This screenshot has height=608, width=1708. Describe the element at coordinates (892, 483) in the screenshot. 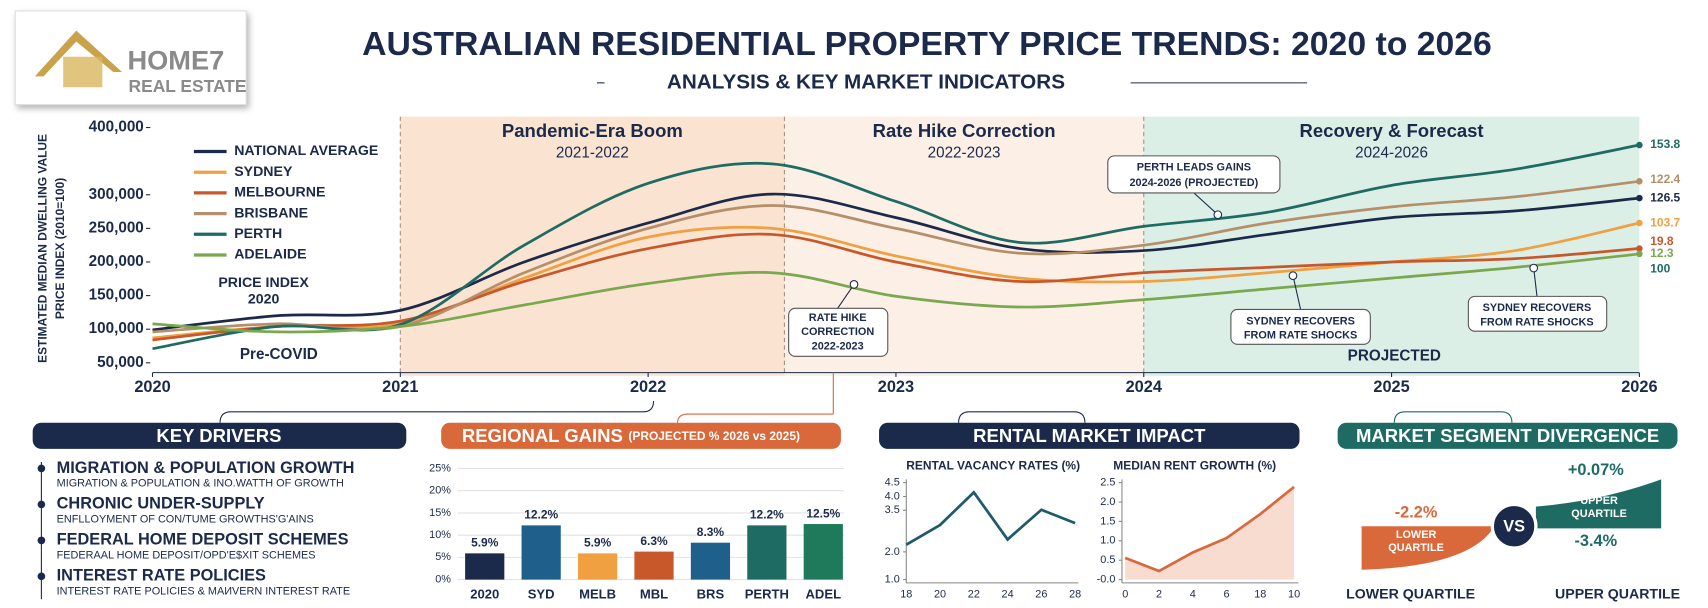

I see `y-tick-label: 4.5` at that location.